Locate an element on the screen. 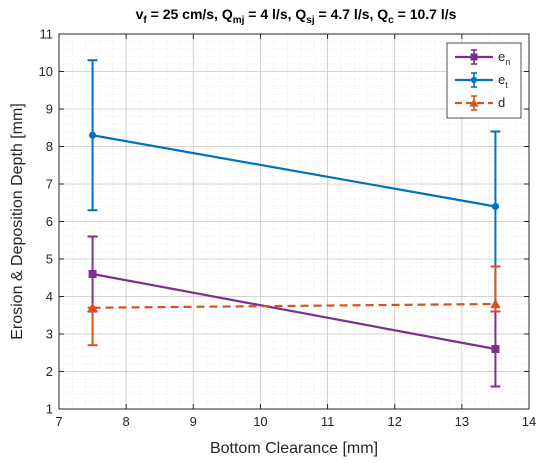 The image size is (540, 463). legend-marker-e-n is located at coordinates (474, 57).